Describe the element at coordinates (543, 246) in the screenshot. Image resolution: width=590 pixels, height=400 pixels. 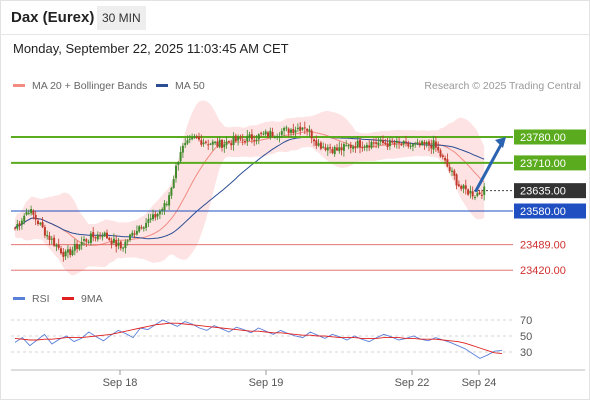
I see `level-label-23489.00: 23489.00` at that location.